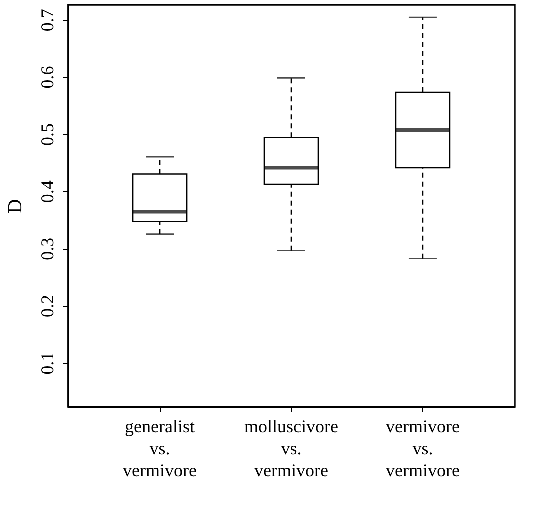  Describe the element at coordinates (15, 206) in the screenshot. I see `y-axis-title: D` at that location.